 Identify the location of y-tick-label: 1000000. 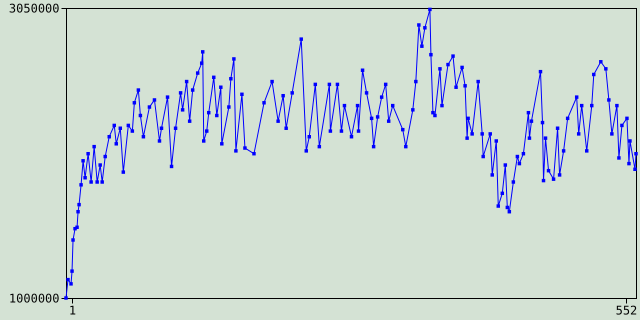
(34, 299).